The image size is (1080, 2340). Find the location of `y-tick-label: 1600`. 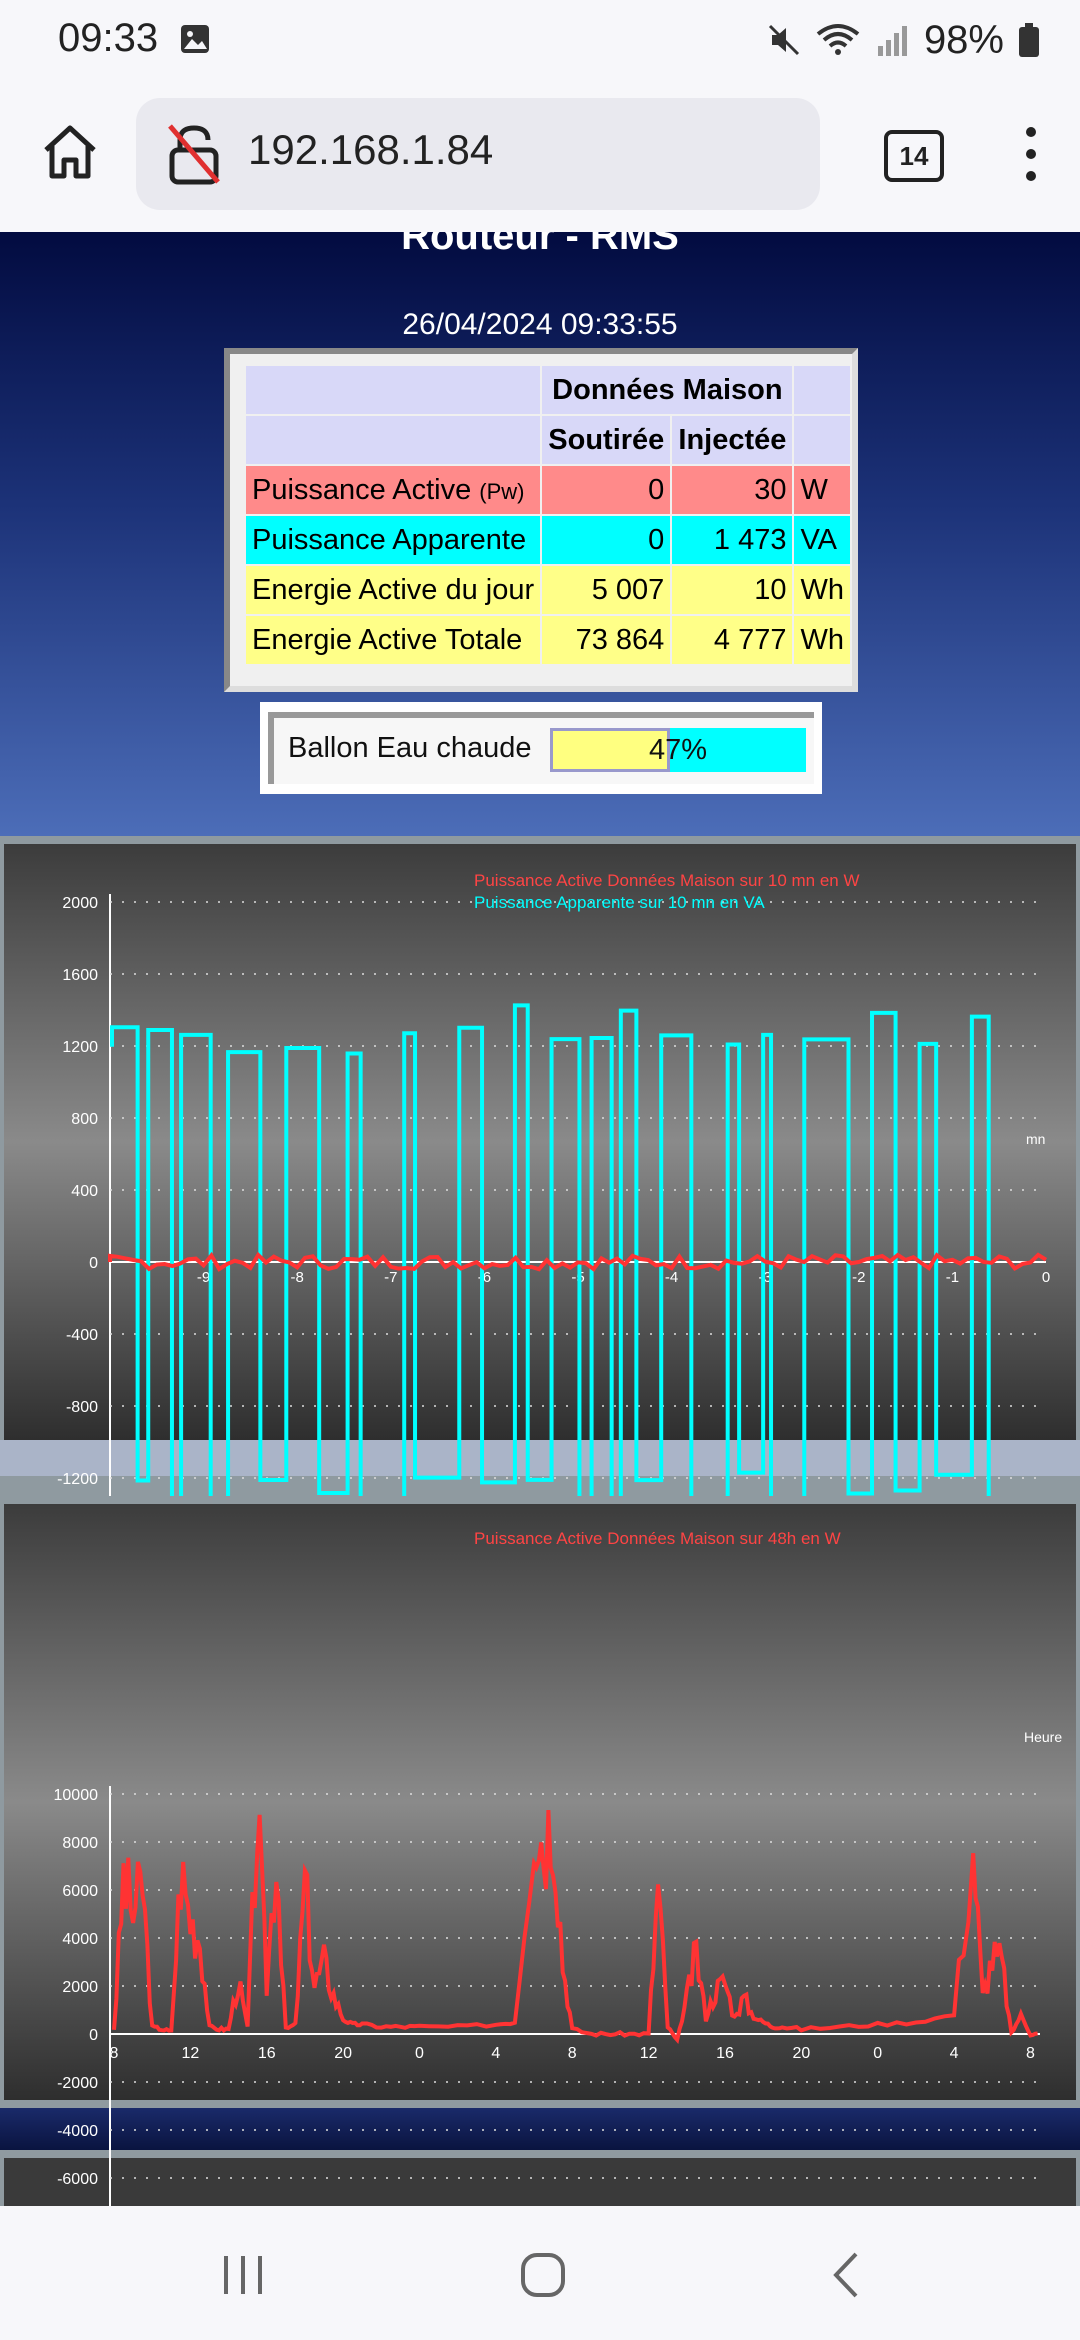

y-tick-label: 1600 is located at coordinates (80, 975).